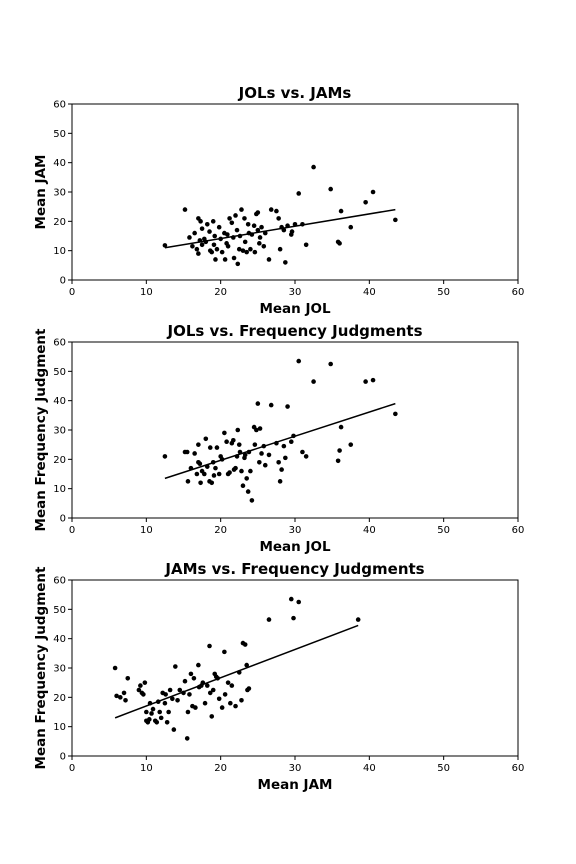 This screenshot has height=864, width=576. What do you see at coordinates (41, 430) in the screenshot?
I see `y-axis-label: Mean Frequency Judgment` at bounding box center [41, 430].